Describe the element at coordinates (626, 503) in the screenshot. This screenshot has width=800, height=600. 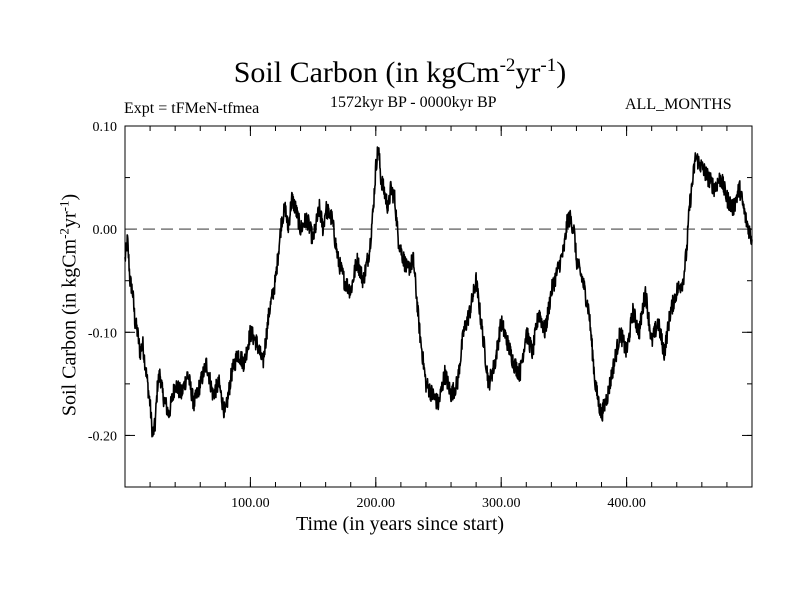
I see `x-tick-label: 400.00` at that location.